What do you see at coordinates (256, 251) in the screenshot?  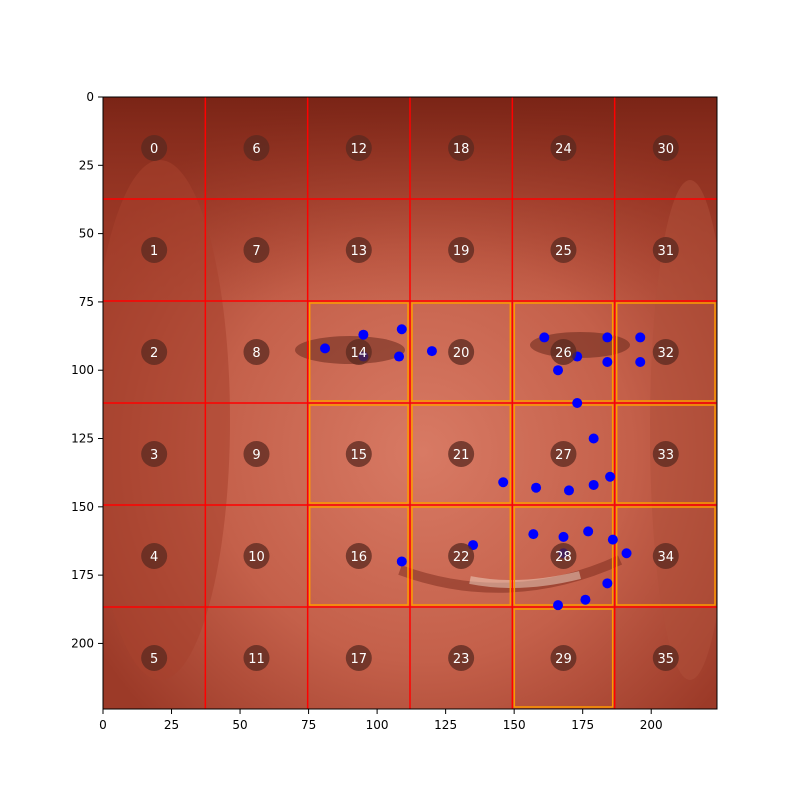 I see `cell-label: 7` at bounding box center [256, 251].